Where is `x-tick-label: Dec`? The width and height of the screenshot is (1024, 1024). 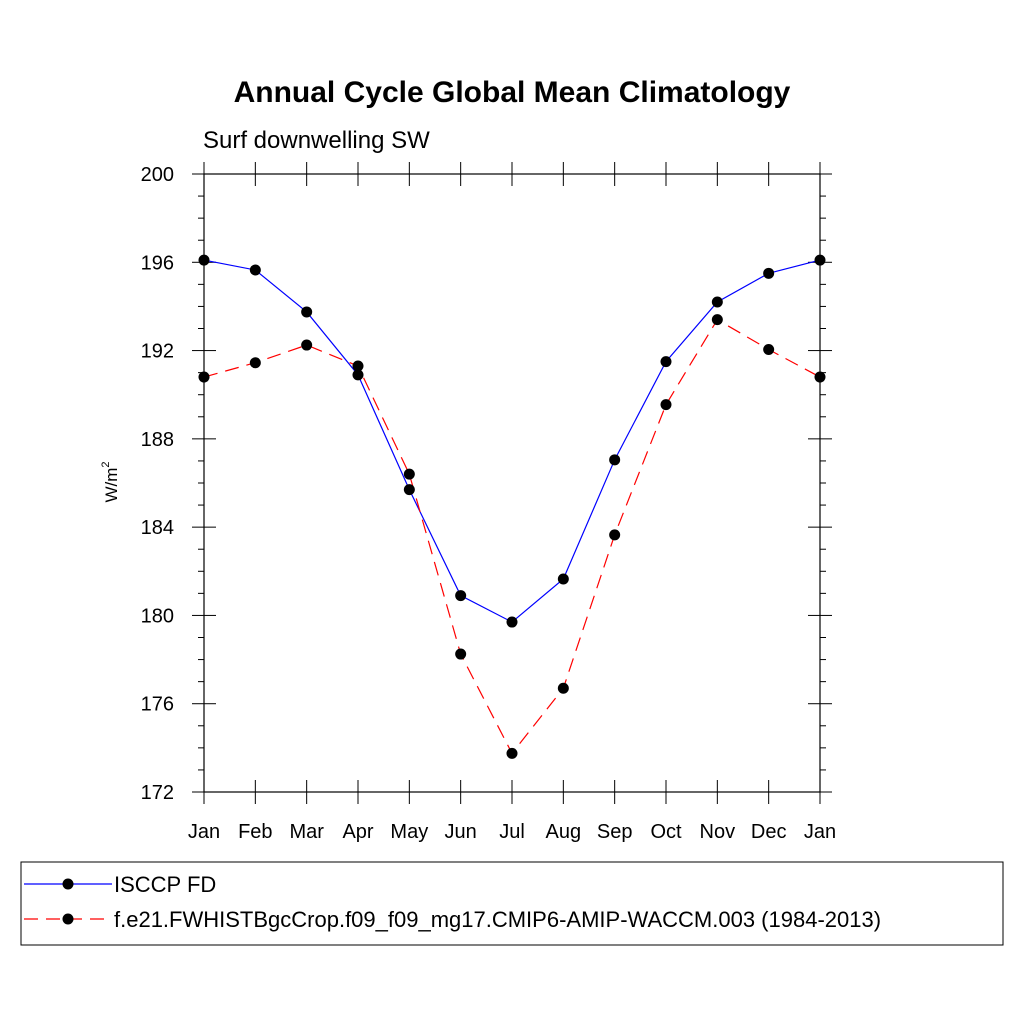 x-tick-label: Dec is located at coordinates (769, 832).